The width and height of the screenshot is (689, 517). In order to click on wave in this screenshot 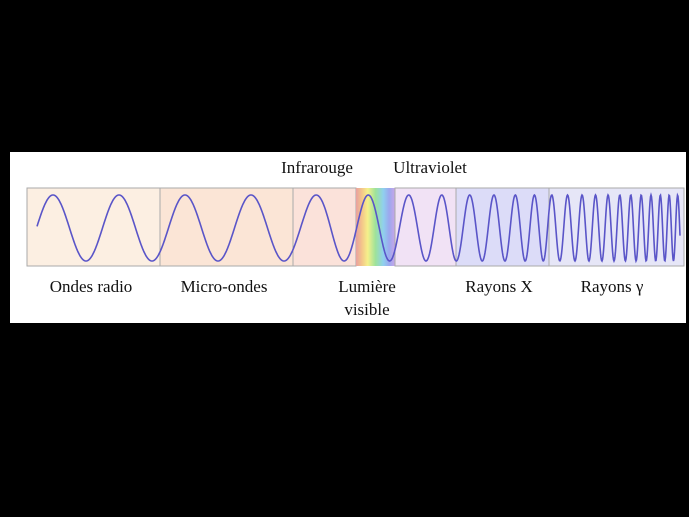, I will do `click(358, 228)`.